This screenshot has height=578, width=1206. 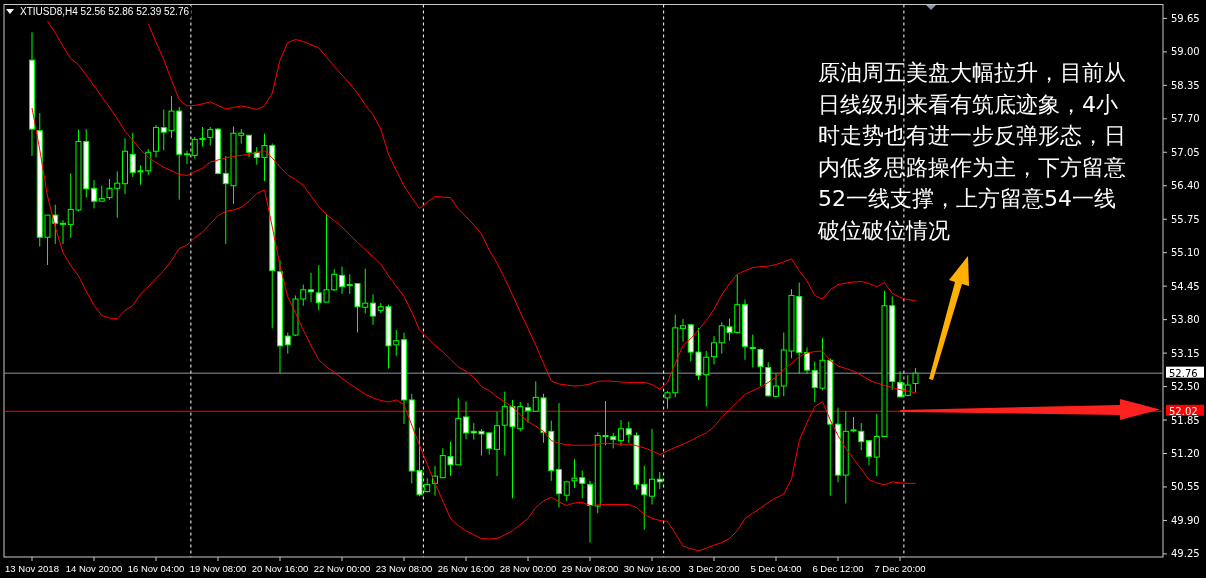 What do you see at coordinates (1185, 520) in the screenshot?
I see `y-tick-label: 49.90` at bounding box center [1185, 520].